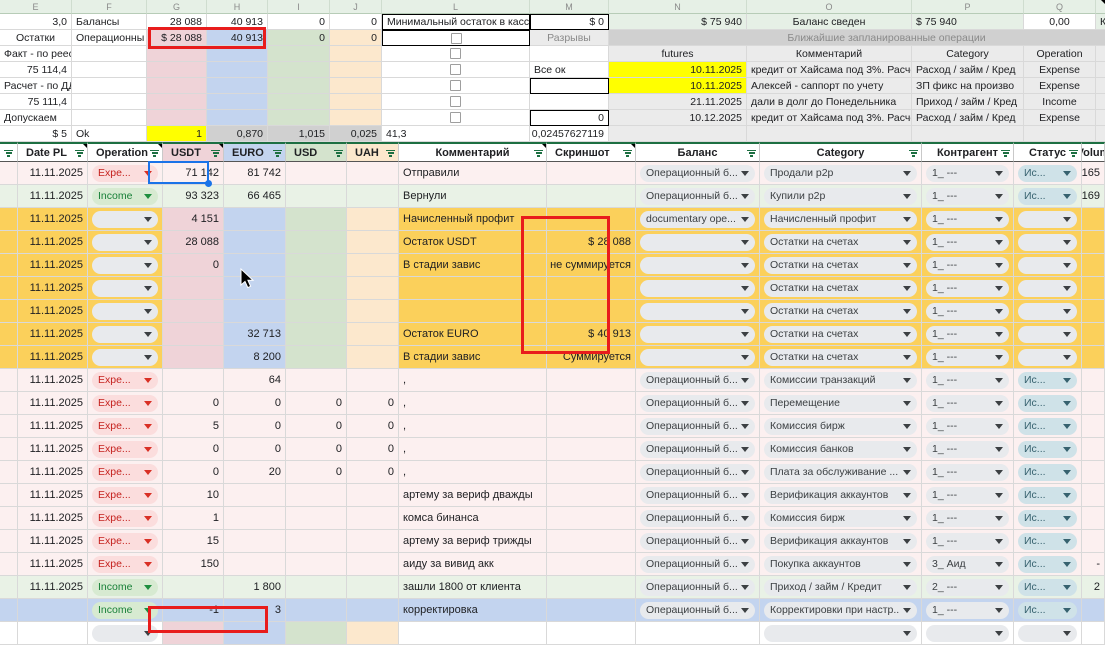  What do you see at coordinates (473, 610) in the screenshot?
I see `cell-comment: корректировка` at bounding box center [473, 610].